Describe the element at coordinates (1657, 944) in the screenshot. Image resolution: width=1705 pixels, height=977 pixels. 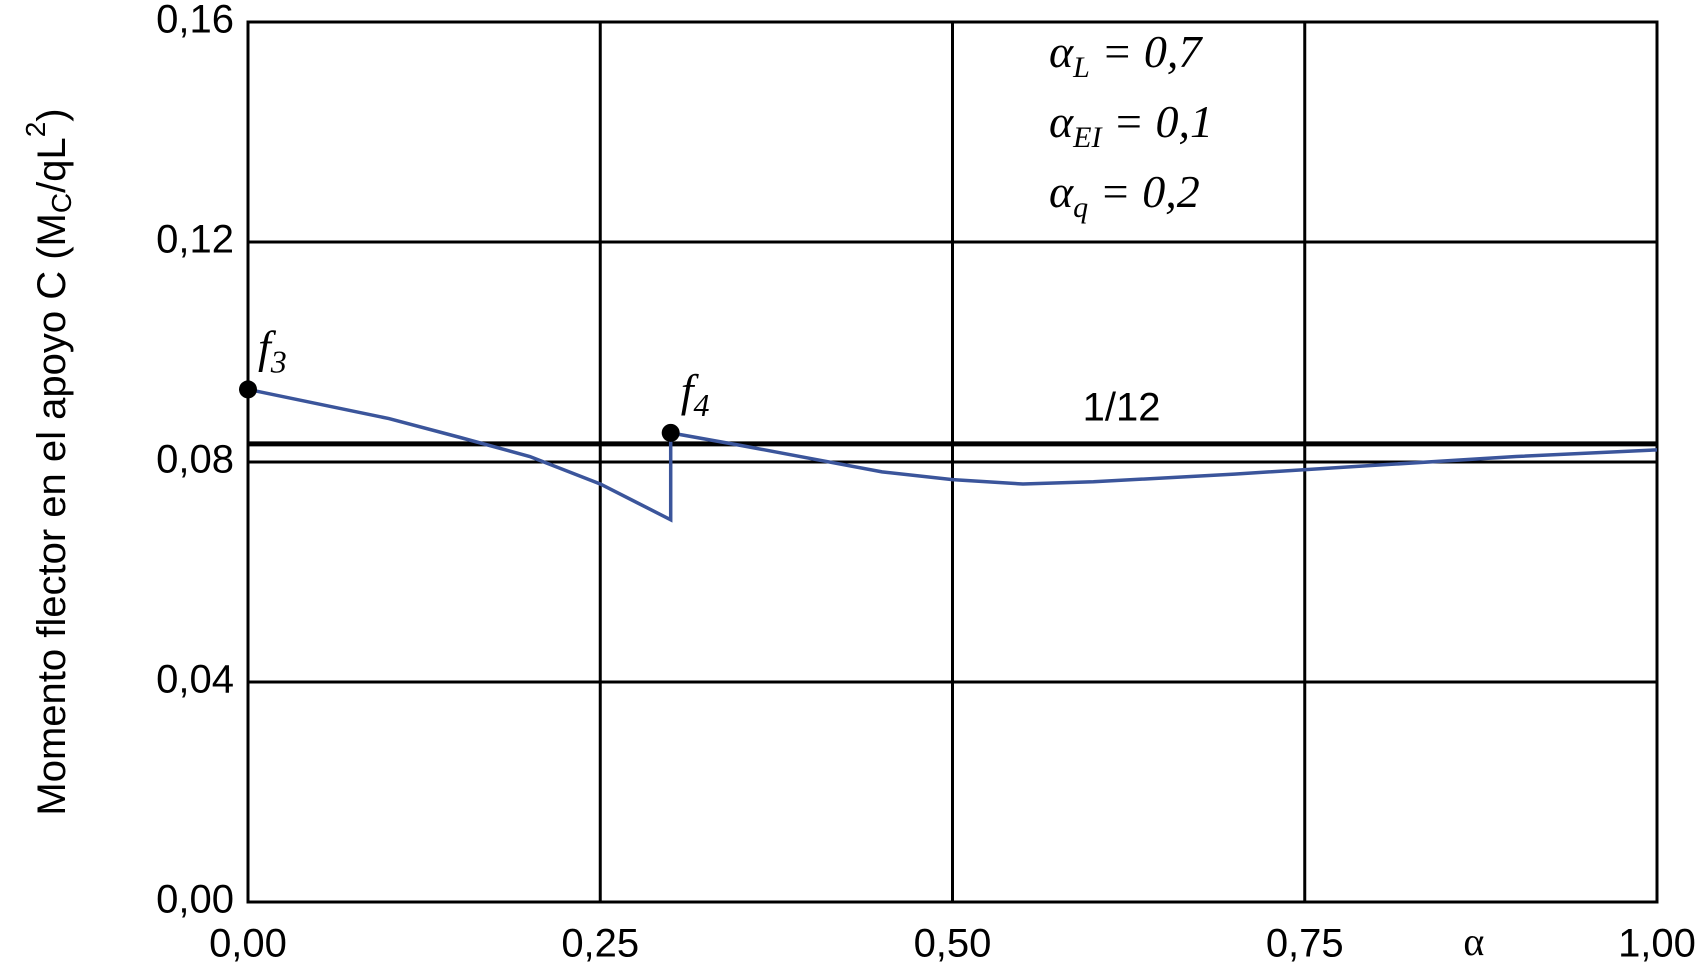
I see `x-tick-label: 1,00` at that location.